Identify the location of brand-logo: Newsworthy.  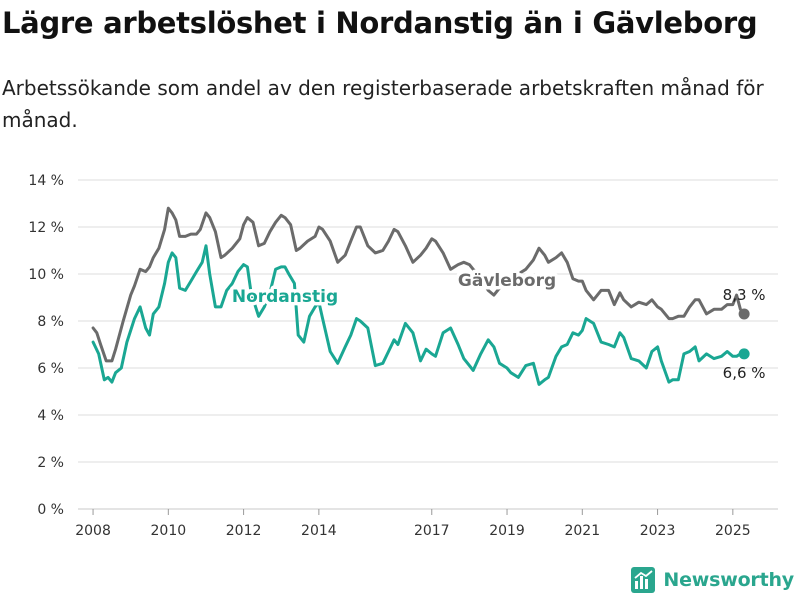
(712, 580).